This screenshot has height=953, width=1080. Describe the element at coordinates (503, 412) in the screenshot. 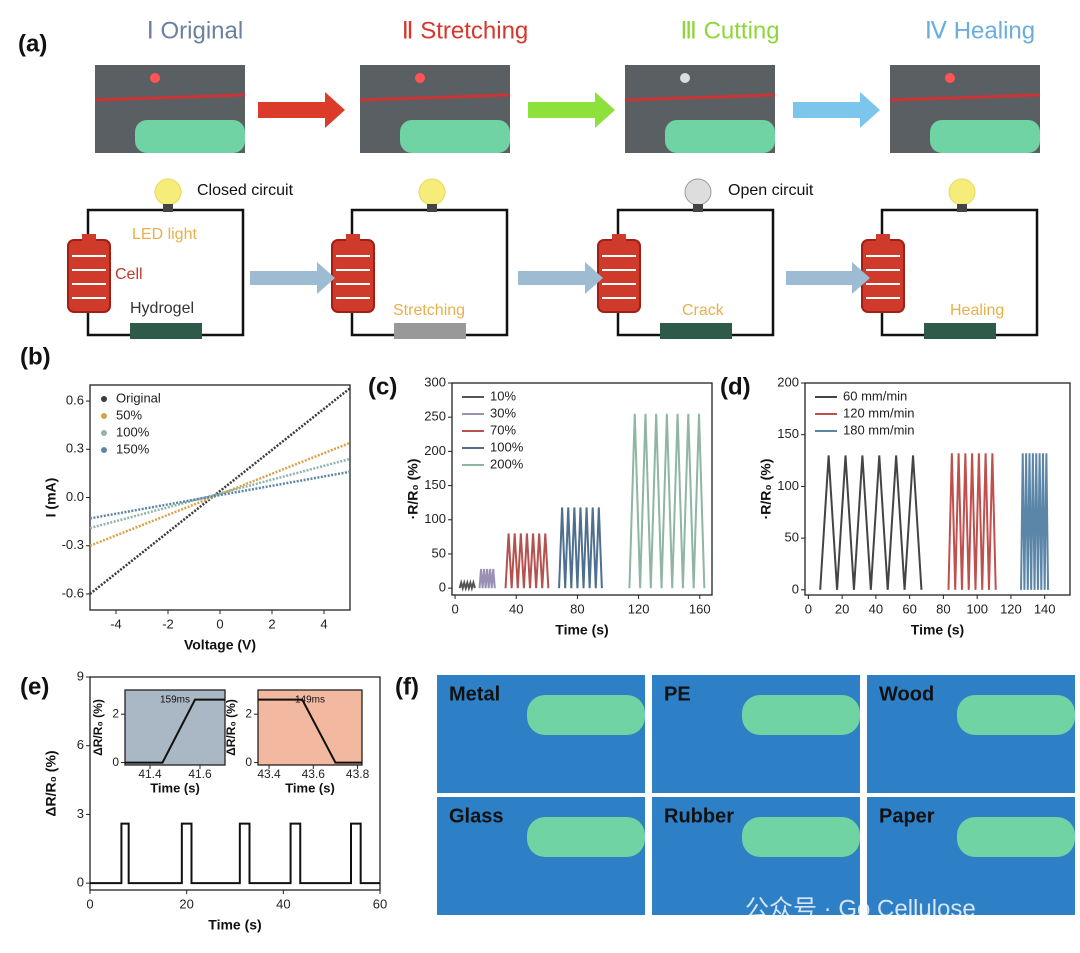

I see `legend-label: 30%` at that location.